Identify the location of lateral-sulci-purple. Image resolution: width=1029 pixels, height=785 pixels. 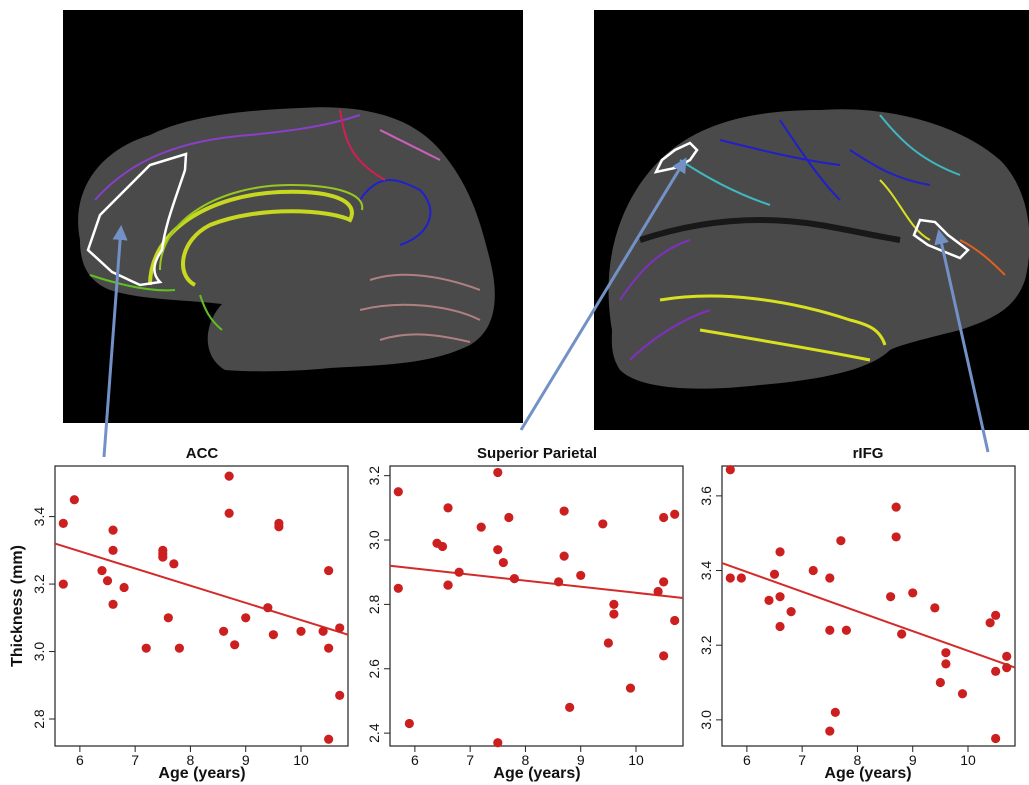
(665, 300).